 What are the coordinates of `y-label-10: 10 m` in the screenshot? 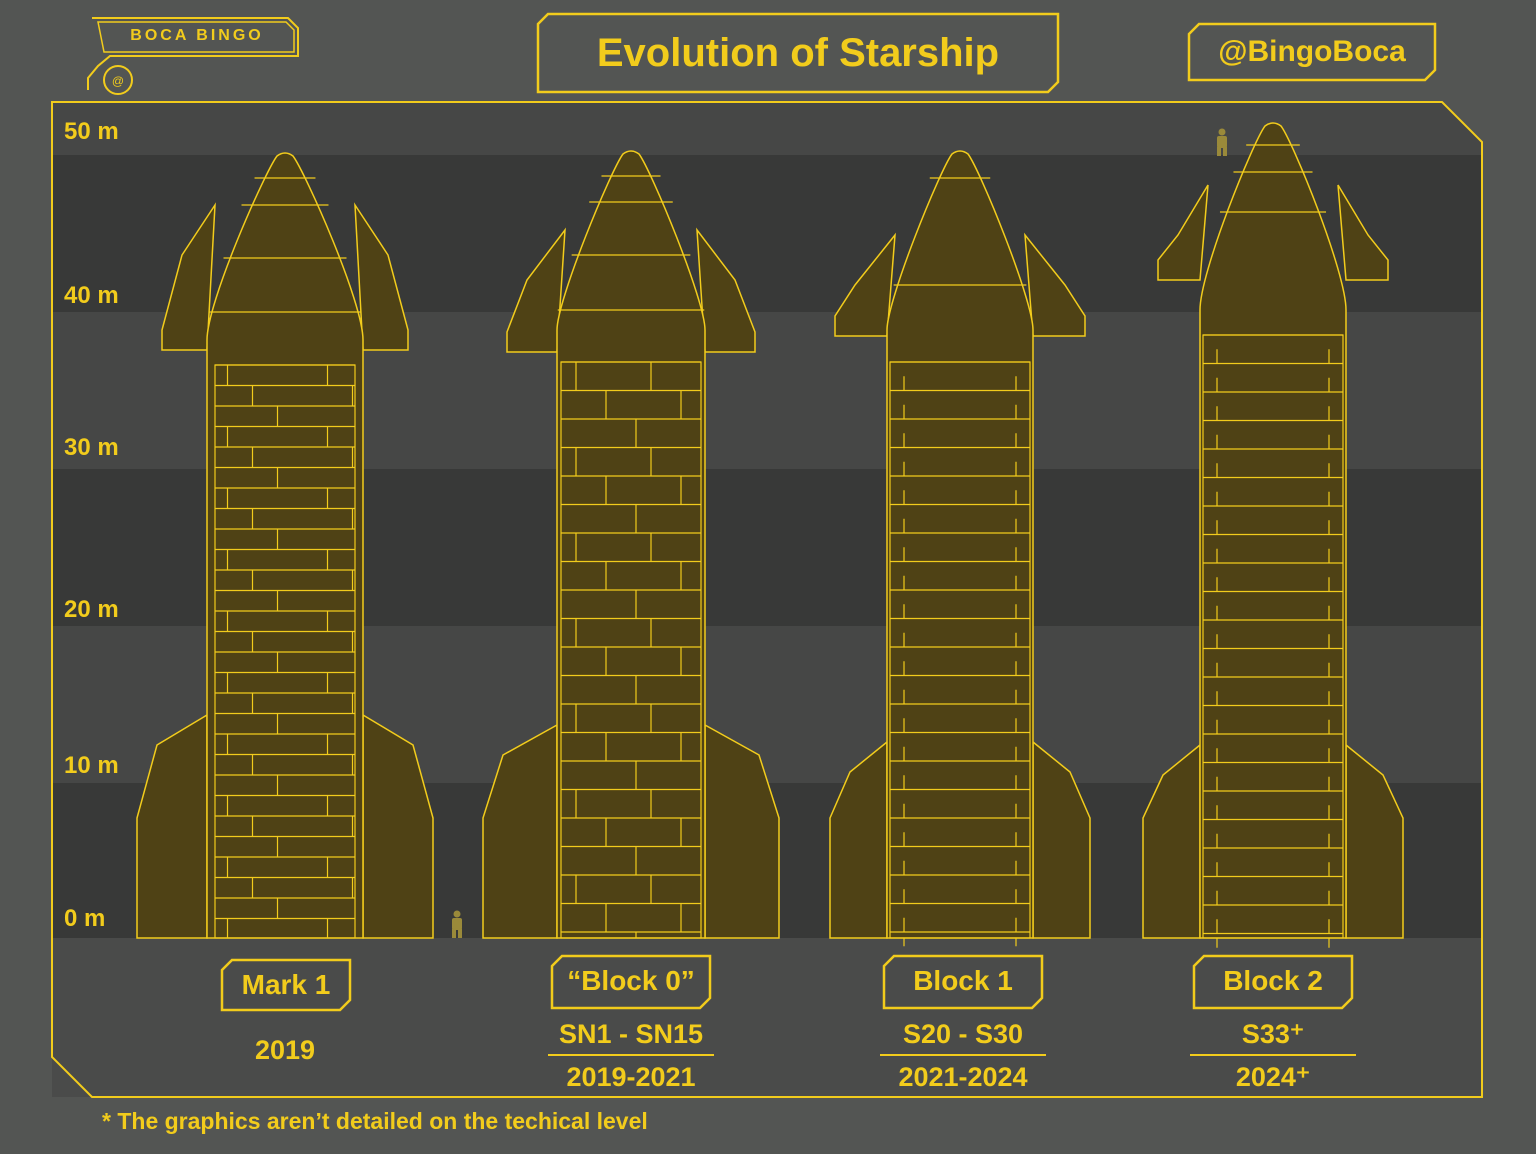 It's located at (91, 765).